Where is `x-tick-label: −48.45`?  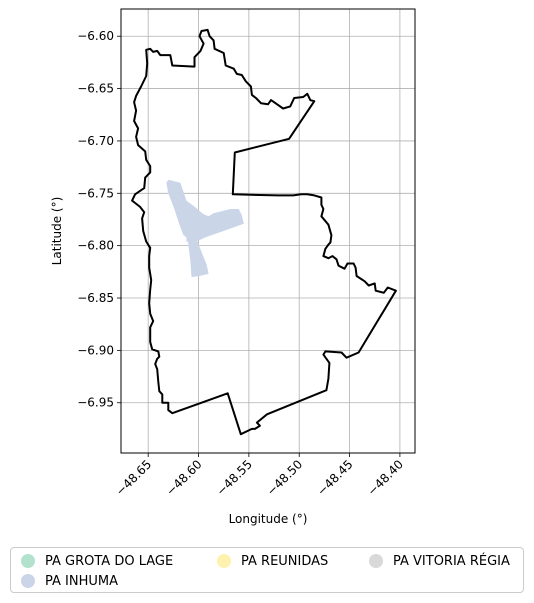 x-tick-label: −48.45 is located at coordinates (334, 477).